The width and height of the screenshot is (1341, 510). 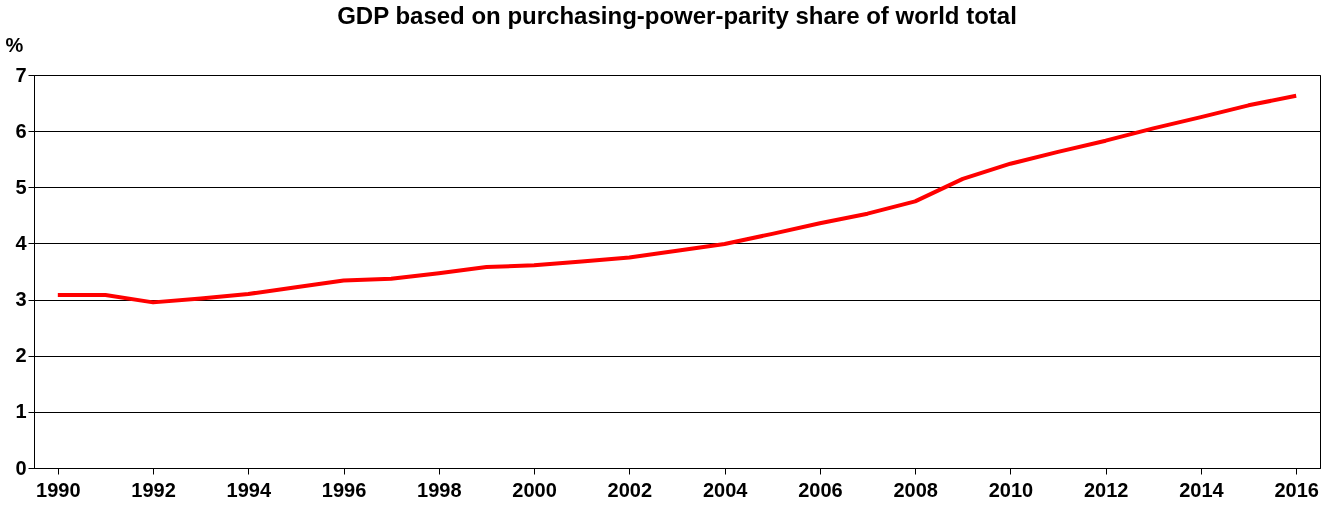 I want to click on x-tick-label: 2008, so click(x=915, y=489).